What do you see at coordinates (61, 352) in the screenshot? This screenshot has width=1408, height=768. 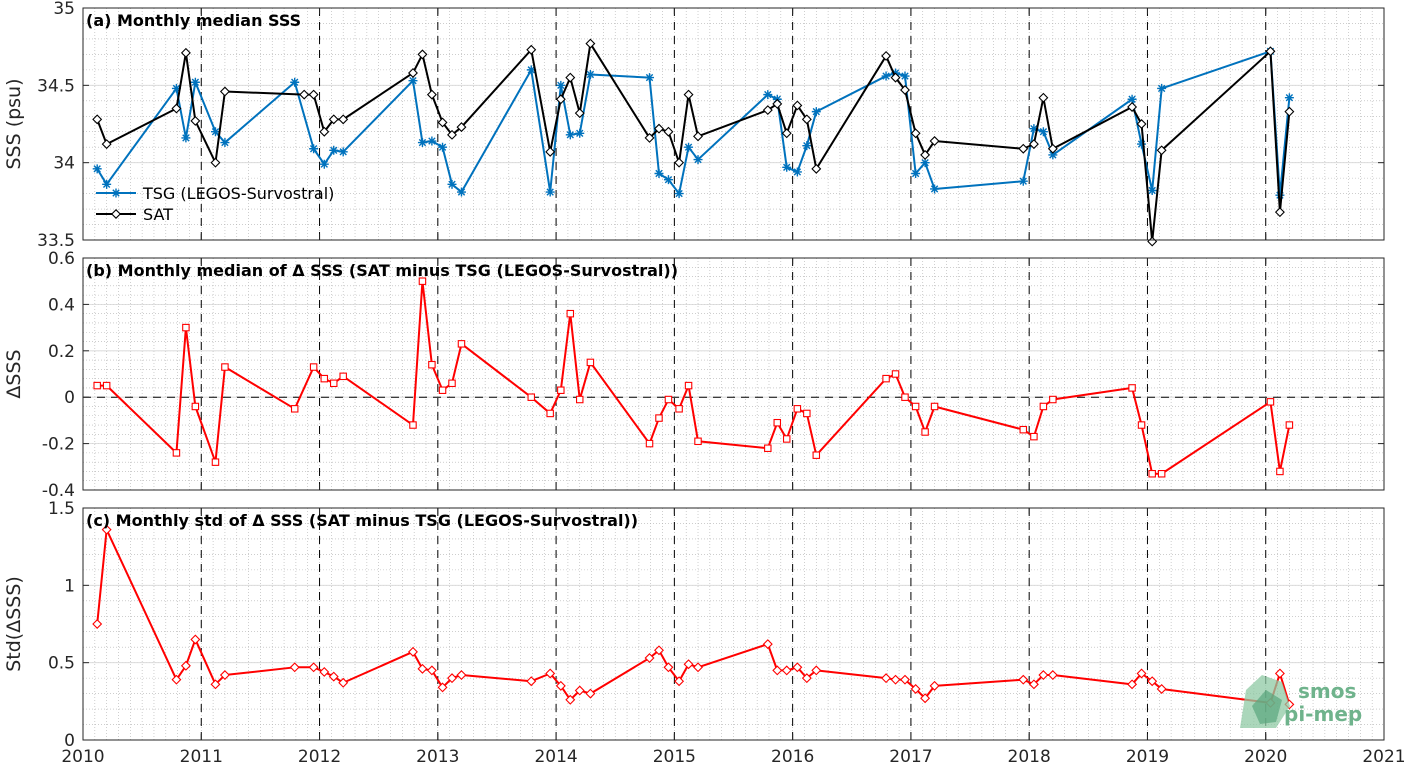 I see `y-tick-label: 0.2` at bounding box center [61, 352].